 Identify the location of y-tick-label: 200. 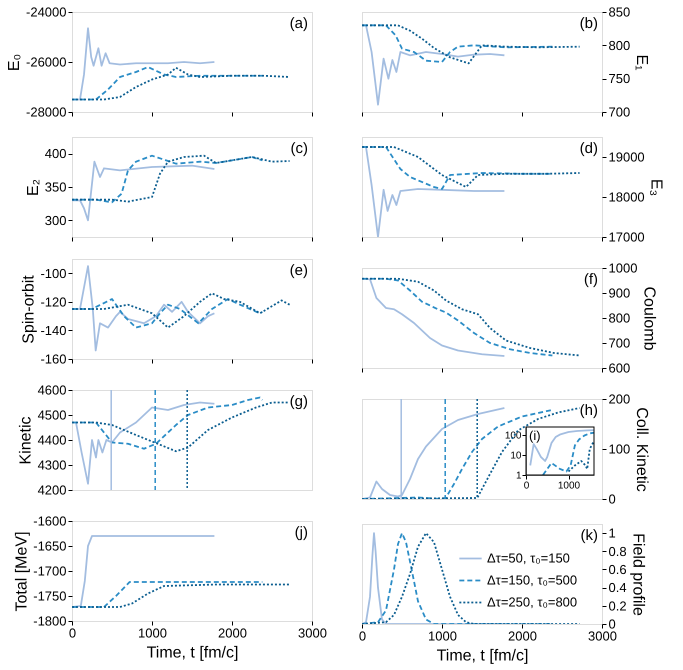
(619, 399).